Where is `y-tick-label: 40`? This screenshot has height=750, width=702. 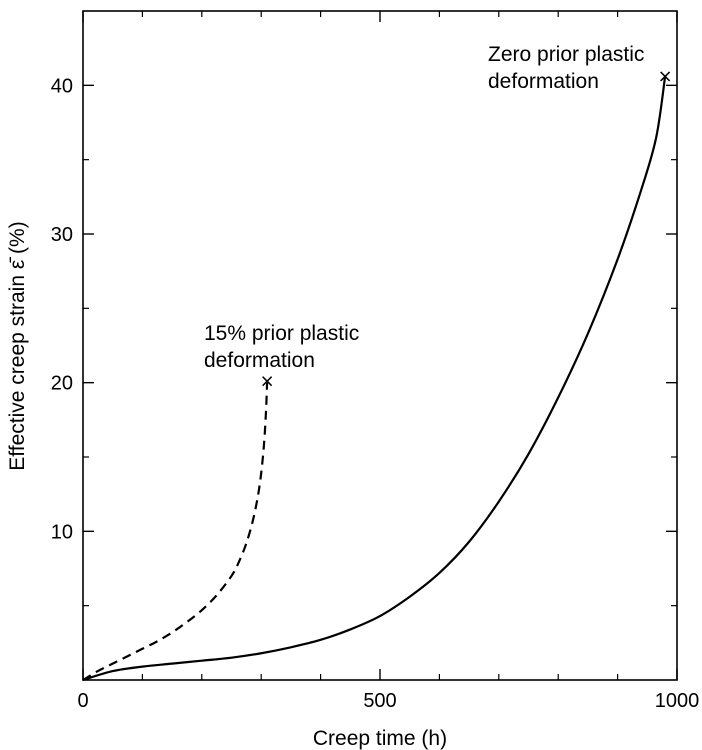 y-tick-label: 40 is located at coordinates (62, 86).